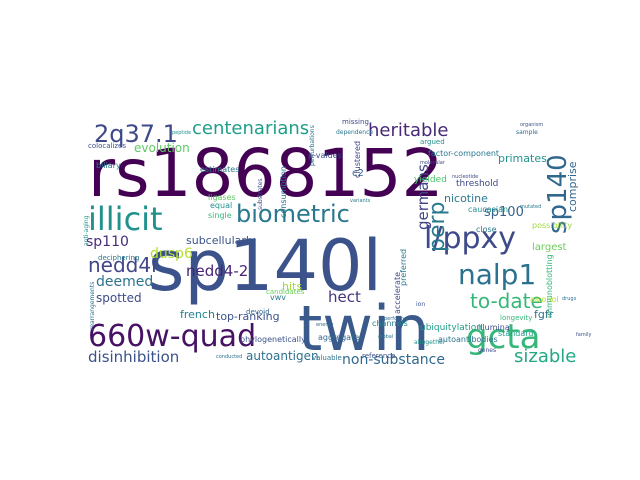  What do you see at coordinates (506, 301) in the screenshot?
I see `cloud-word: to-date` at bounding box center [506, 301].